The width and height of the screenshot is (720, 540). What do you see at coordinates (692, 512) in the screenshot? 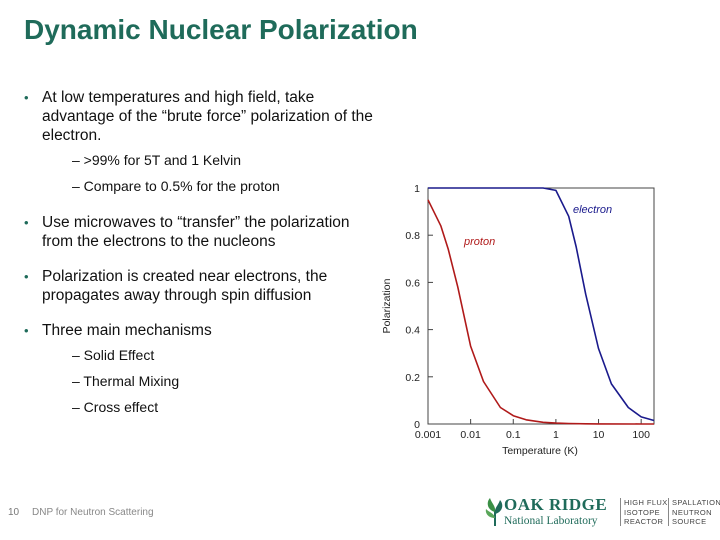
I see `sns-line: NEUTRON` at bounding box center [692, 512].